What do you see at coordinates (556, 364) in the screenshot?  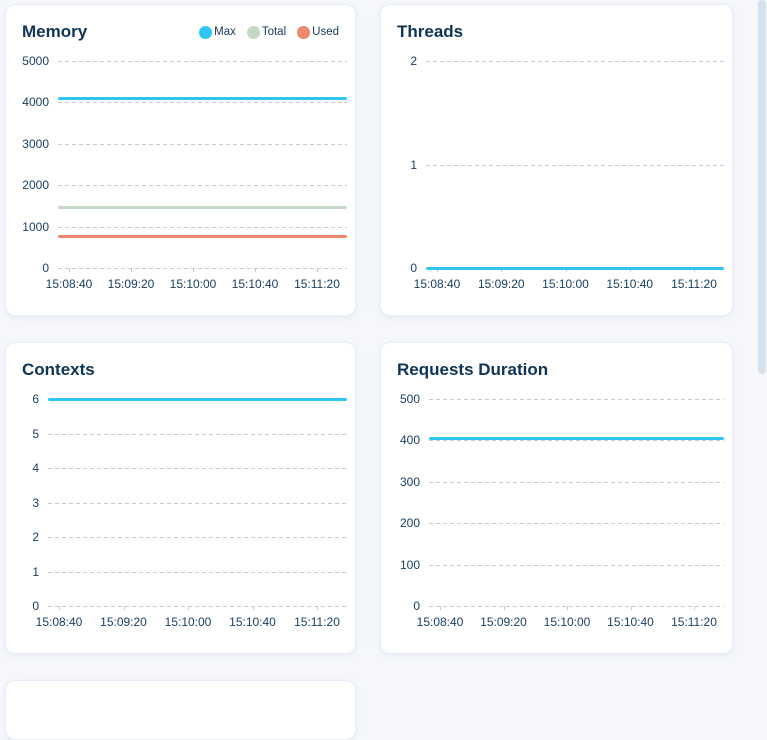 I see `card-header: Requests Duration` at bounding box center [556, 364].